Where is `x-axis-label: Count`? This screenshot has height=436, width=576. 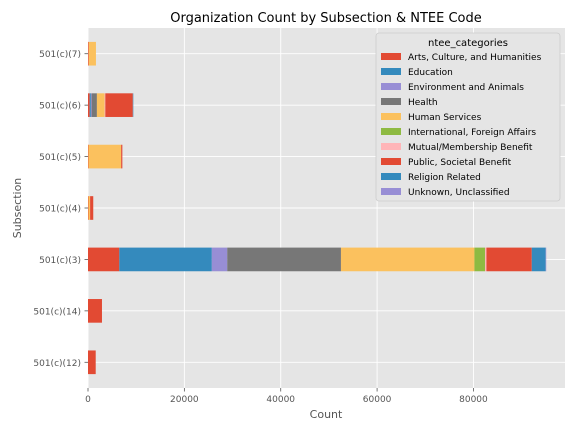
x-axis-label: Count is located at coordinates (326, 414).